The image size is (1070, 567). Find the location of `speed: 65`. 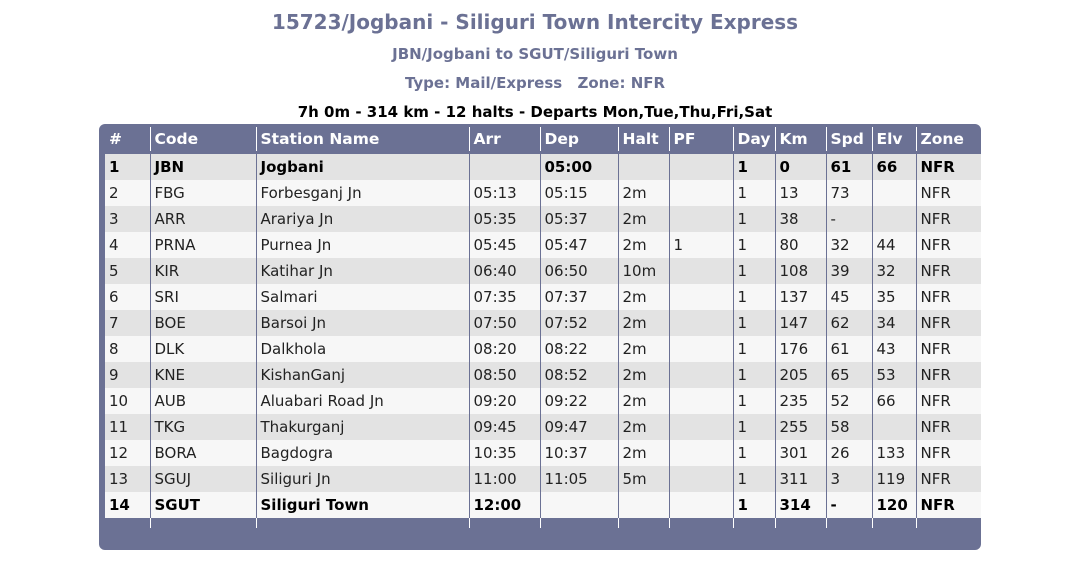

speed: 65 is located at coordinates (848, 375).